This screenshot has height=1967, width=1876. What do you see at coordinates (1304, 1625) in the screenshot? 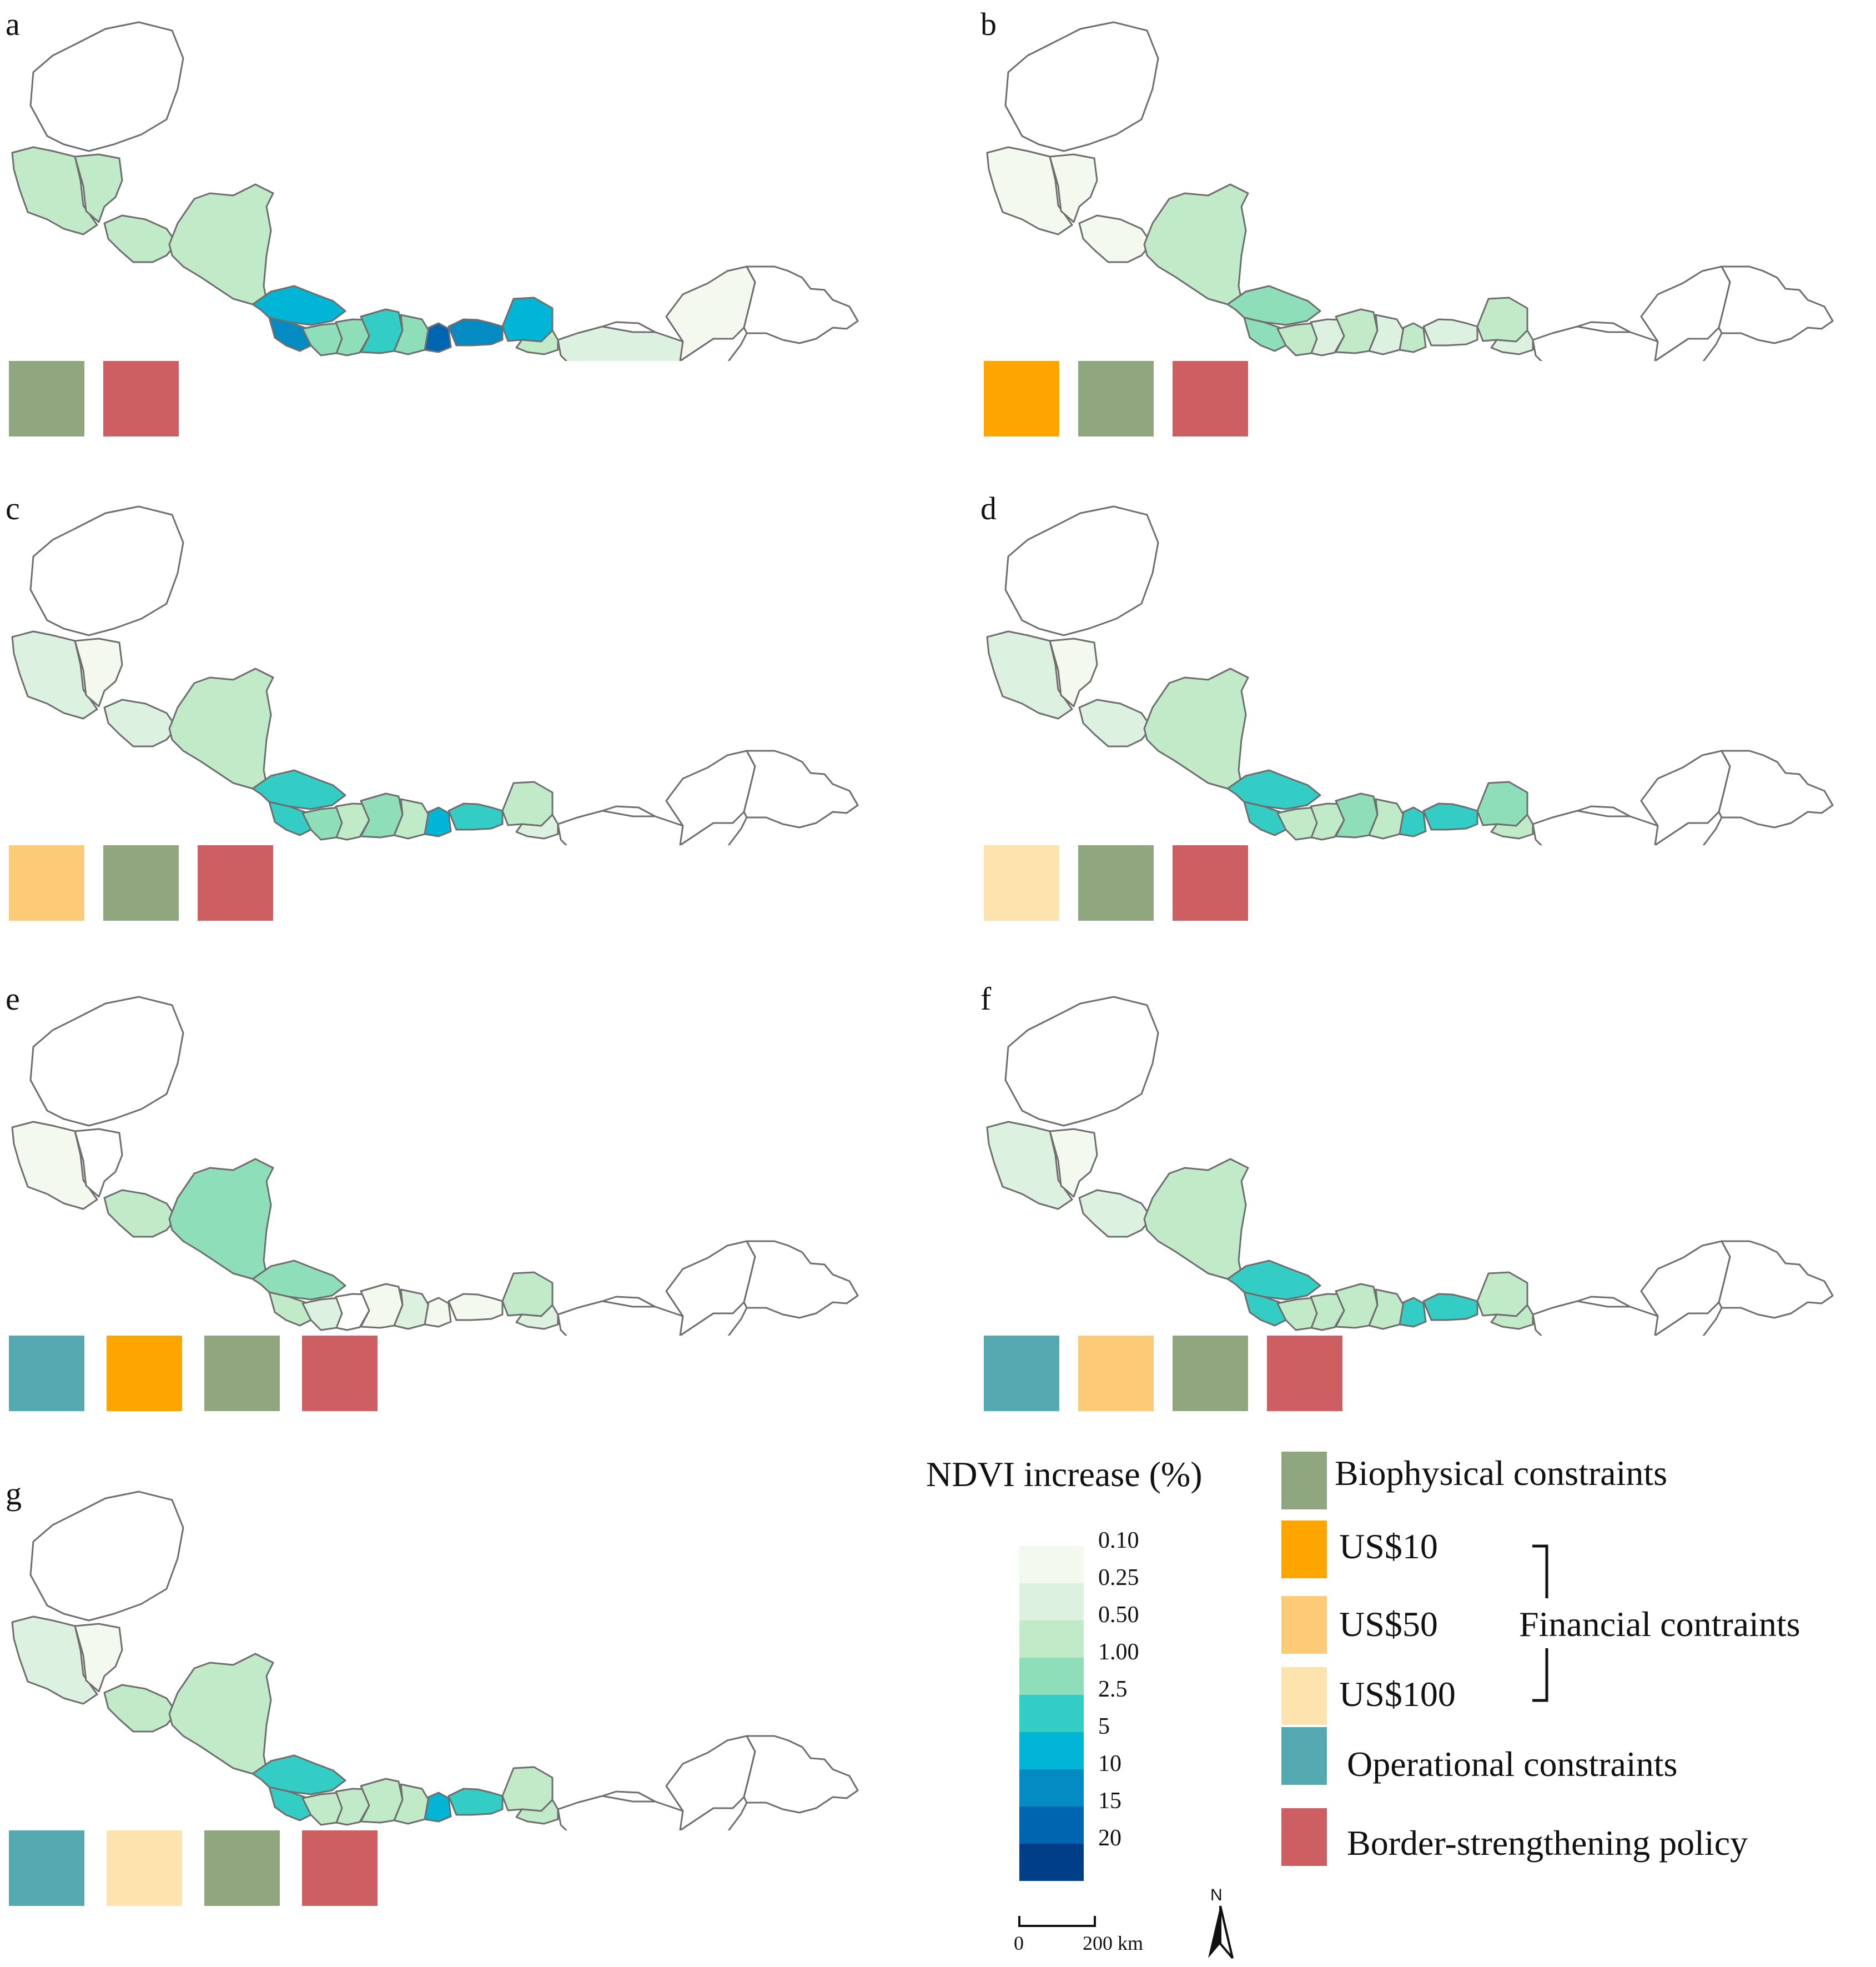
I see `us50-swatch` at bounding box center [1304, 1625].